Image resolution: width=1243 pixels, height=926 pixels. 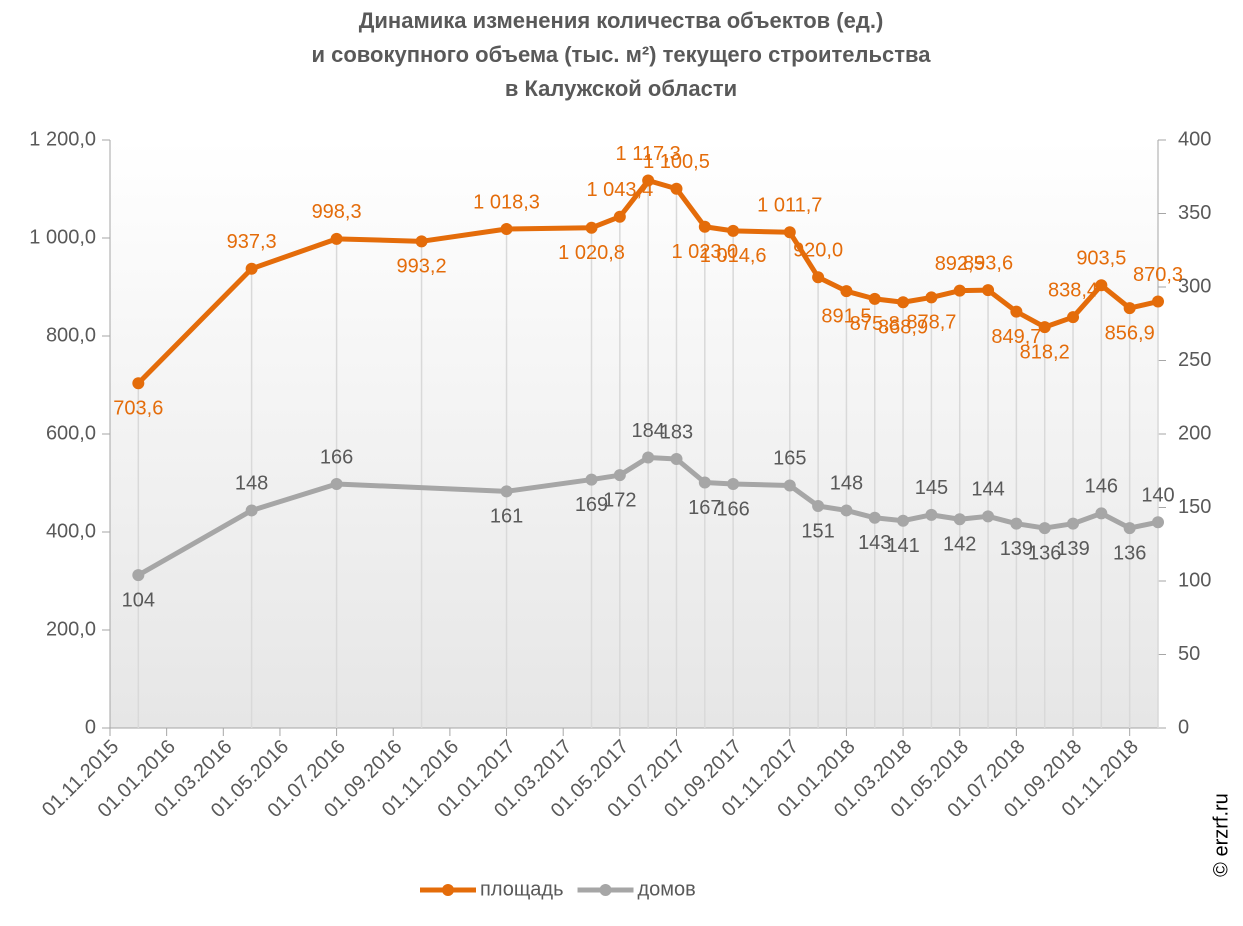 I want to click on data-label: 892,5, so click(x=960, y=264).